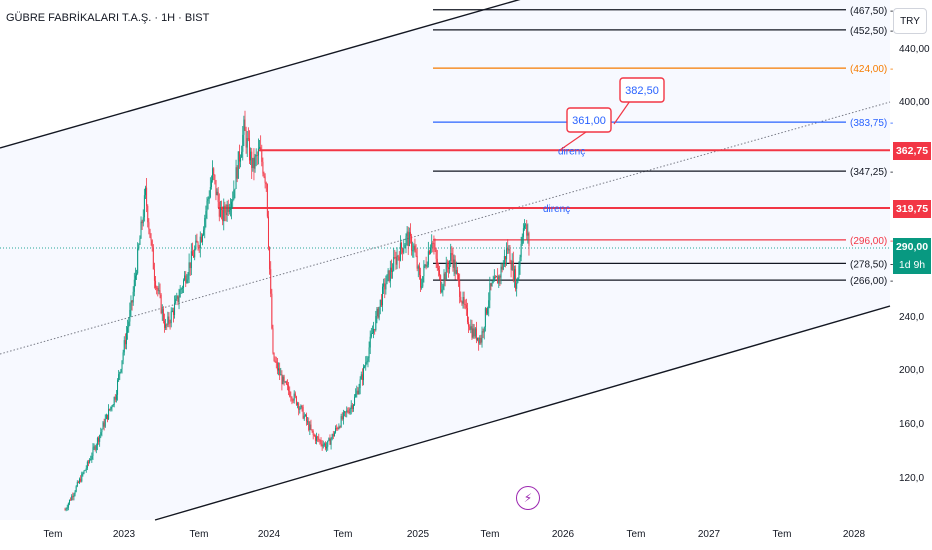 Image resolution: width=932 pixels, height=550 pixels. What do you see at coordinates (911, 370) in the screenshot?
I see `y-tick-label: 200,0` at bounding box center [911, 370].